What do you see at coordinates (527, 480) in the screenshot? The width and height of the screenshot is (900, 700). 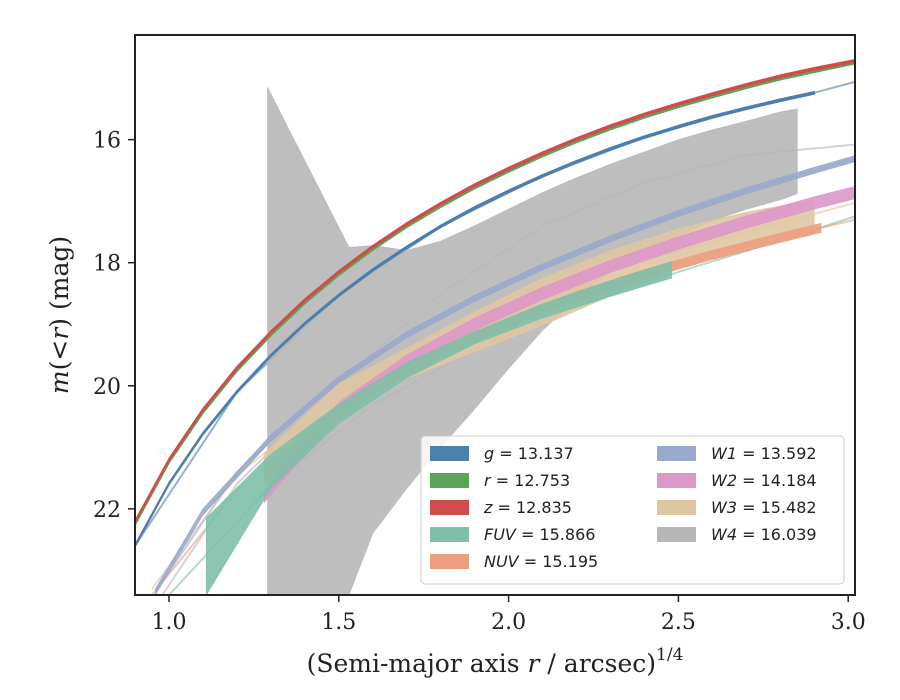 I see `legend-label-r: r = 12.753` at bounding box center [527, 480].